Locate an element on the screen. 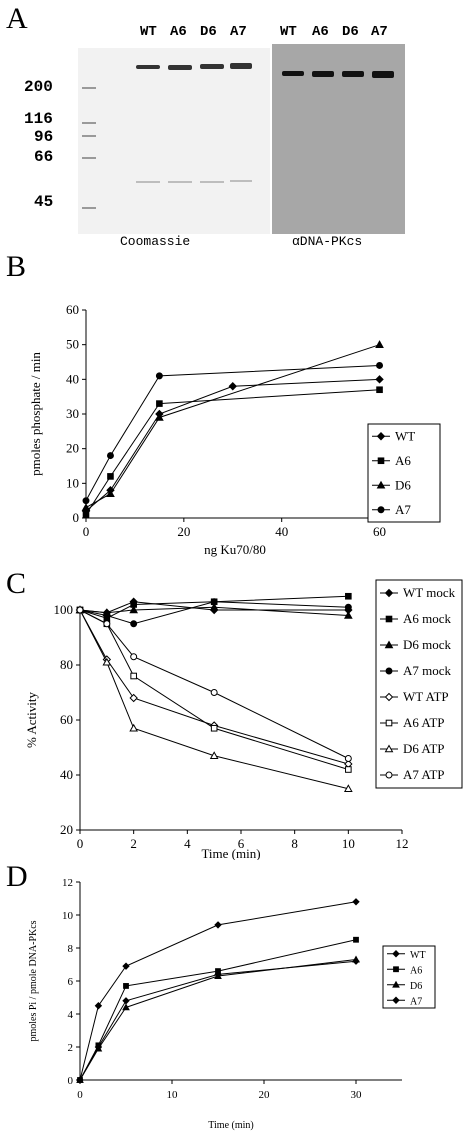  legend-label: WT ATP is located at coordinates (426, 696).